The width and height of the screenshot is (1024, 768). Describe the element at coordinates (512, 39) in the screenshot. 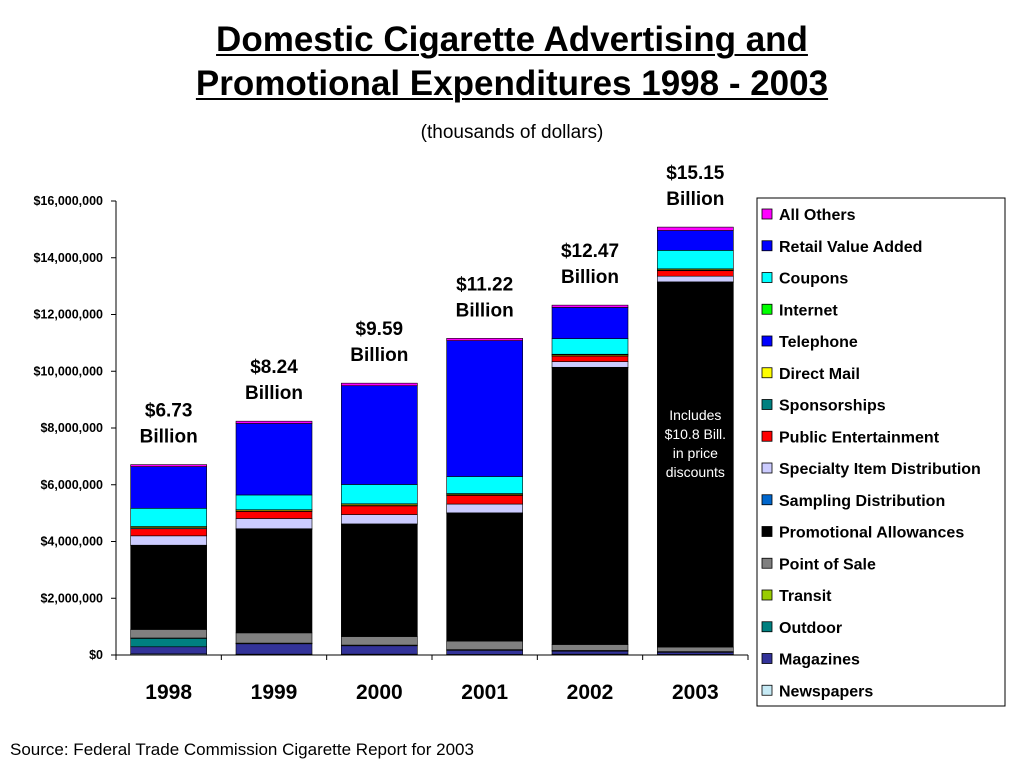

I see `chart-title-line-1: Domestic Cigarette Advertising and` at that location.